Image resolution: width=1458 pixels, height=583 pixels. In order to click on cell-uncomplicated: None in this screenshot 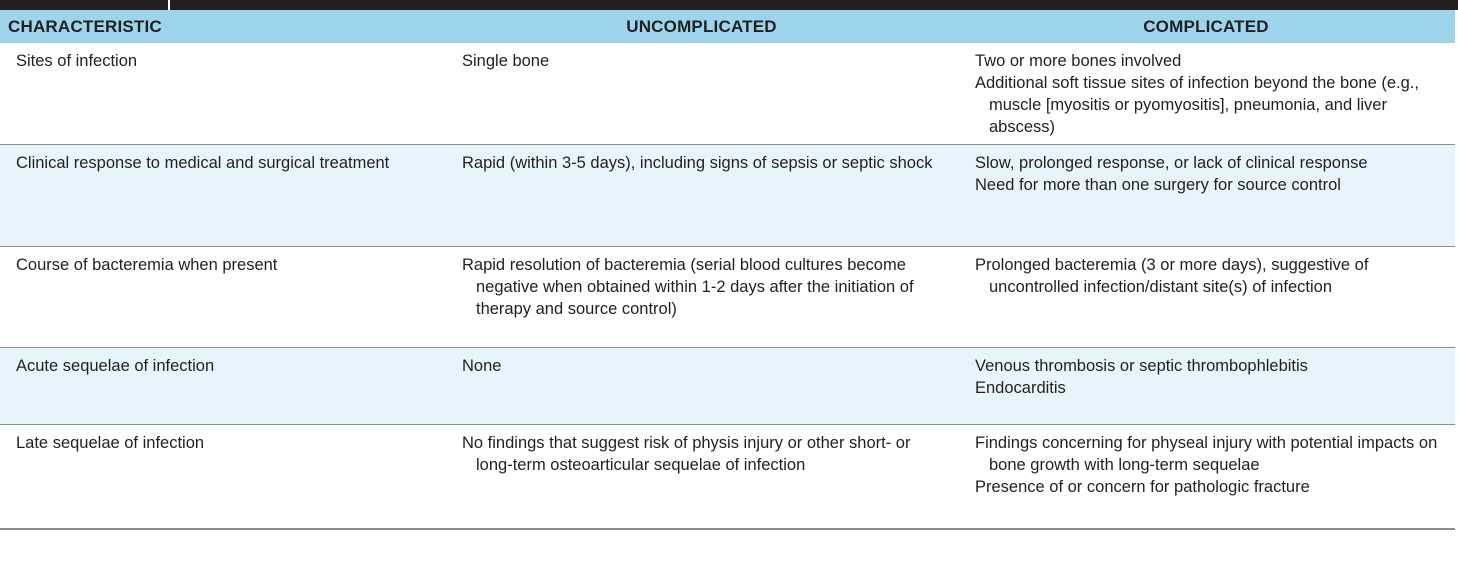, I will do `click(701, 386)`.